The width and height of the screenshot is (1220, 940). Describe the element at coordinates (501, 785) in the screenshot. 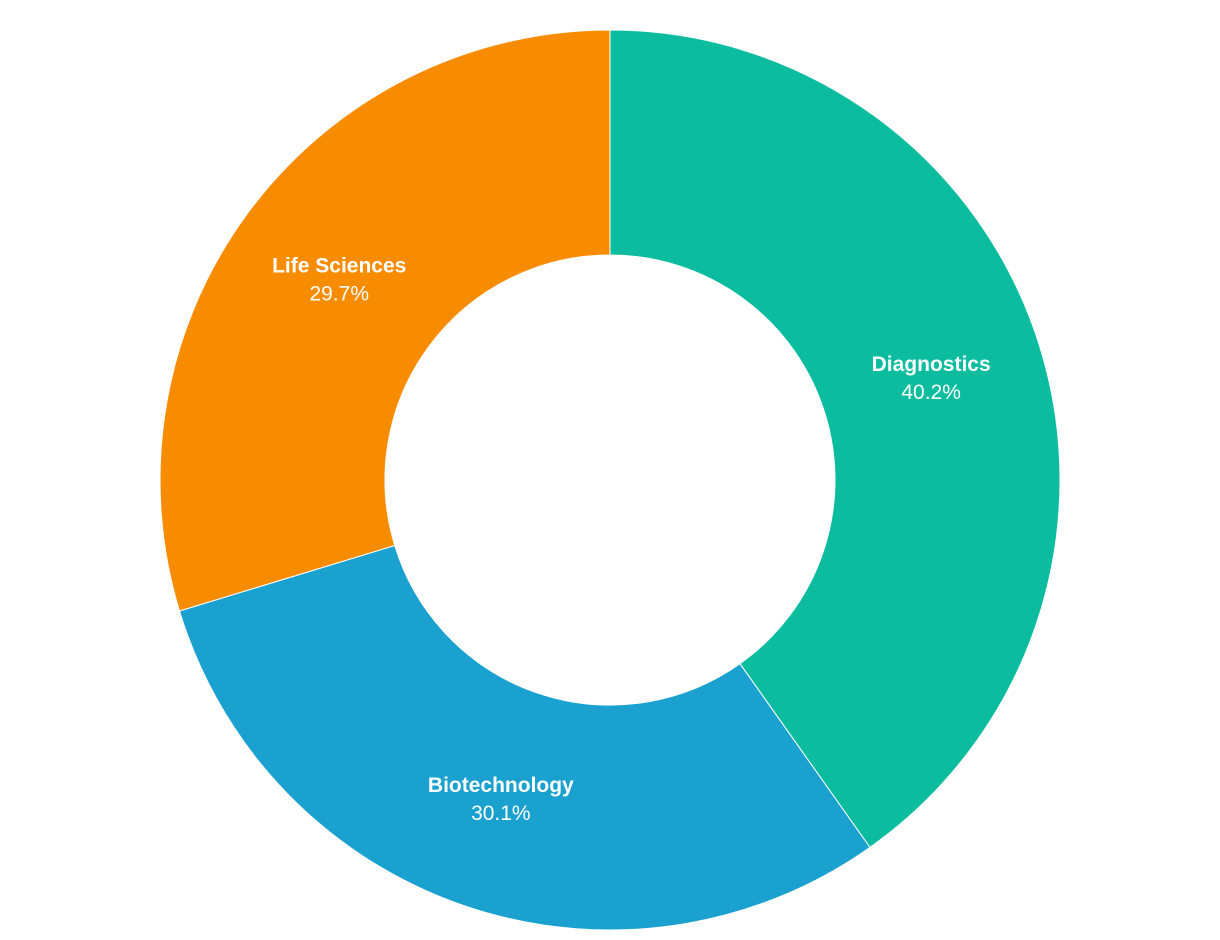

I see `slice-label-biotechnology: Biotechnology` at that location.